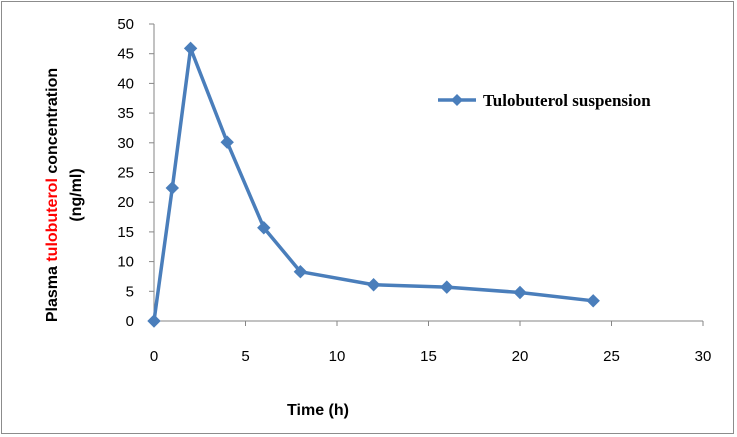 The height and width of the screenshot is (437, 737). I want to click on y-axis-title-line2: (ng/ml), so click(76, 194).